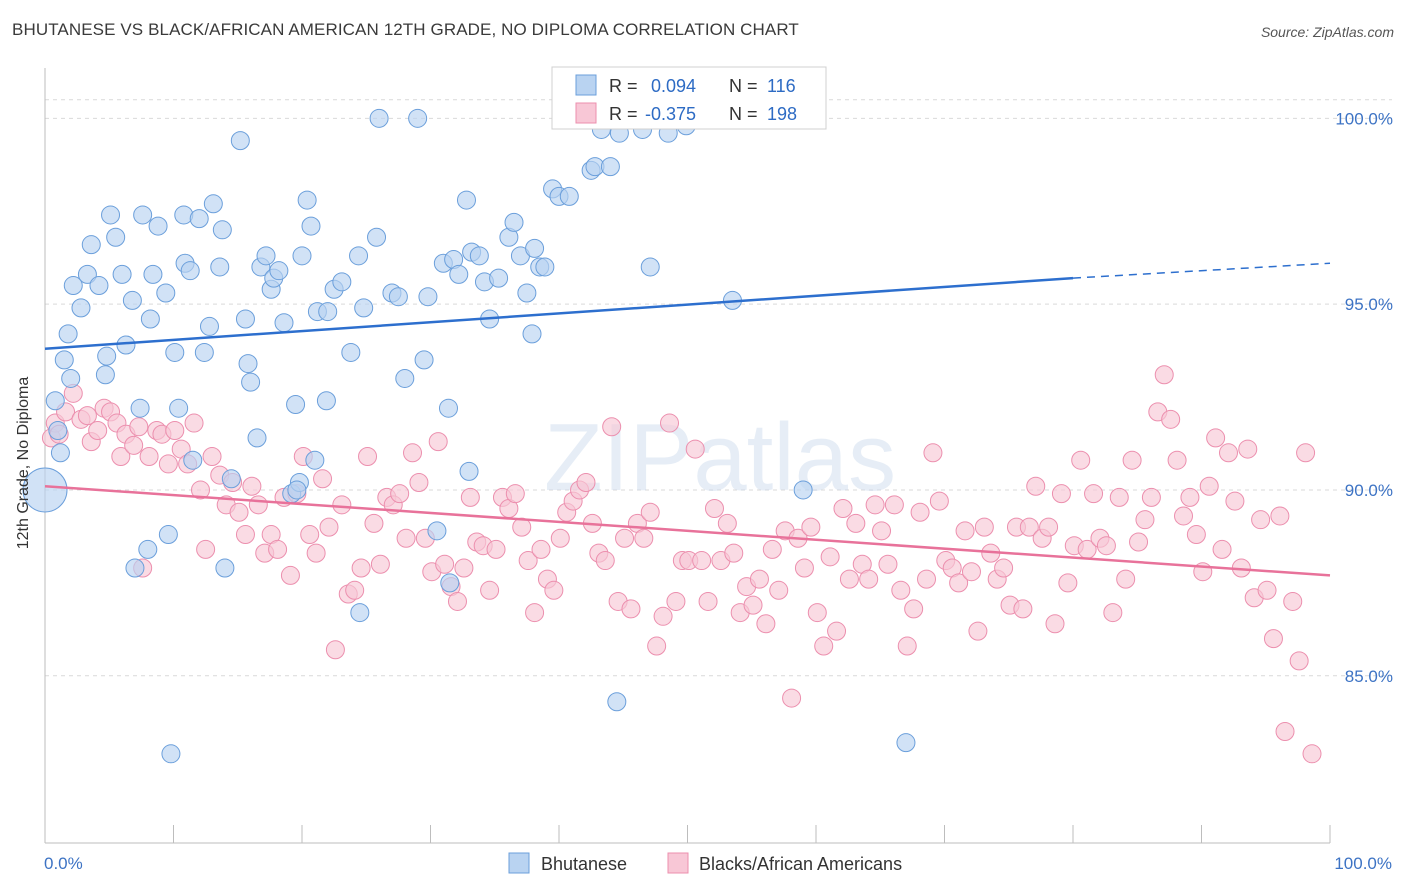  I want to click on legend-swatch-pink, so click(586, 113).